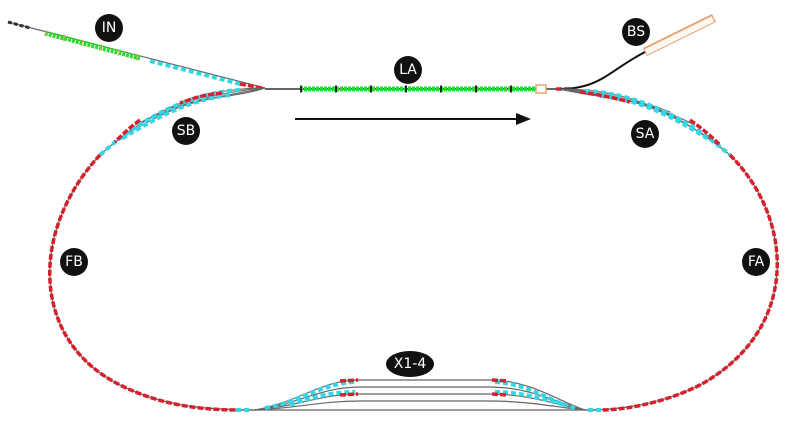  I want to click on section-label: LA, so click(408, 70).